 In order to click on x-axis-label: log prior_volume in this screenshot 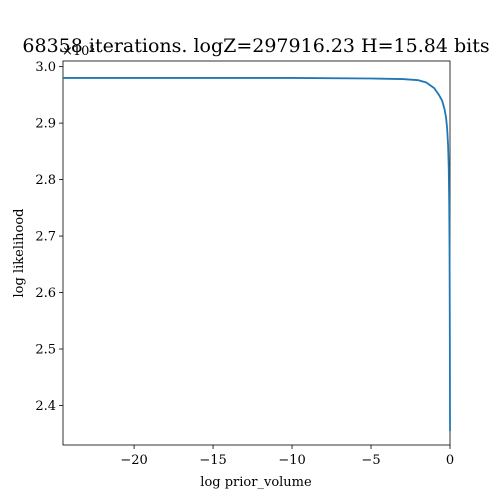, I will do `click(256, 482)`.